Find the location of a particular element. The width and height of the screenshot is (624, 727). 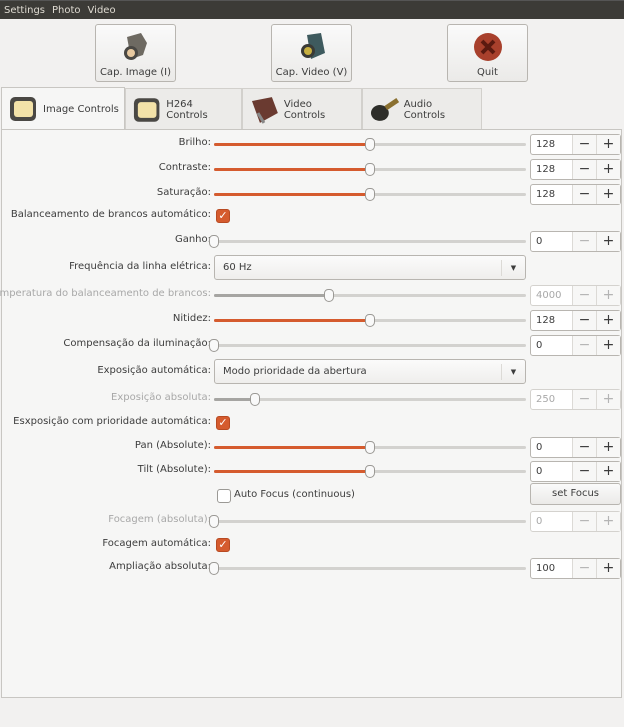

dropdown-arrow-icon: ▼ is located at coordinates (513, 268).